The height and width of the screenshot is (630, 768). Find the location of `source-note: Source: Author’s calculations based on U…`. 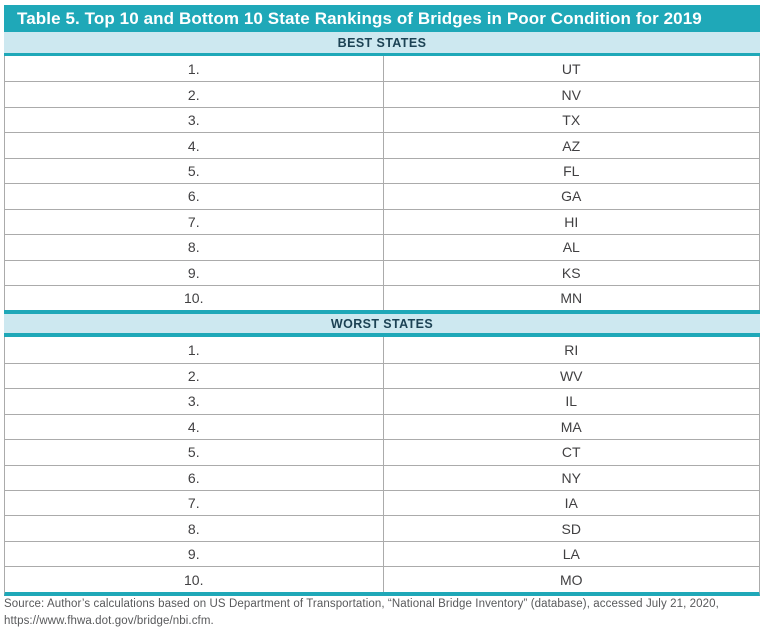

source-note: Source: Author’s calculations based on U… is located at coordinates (383, 612).